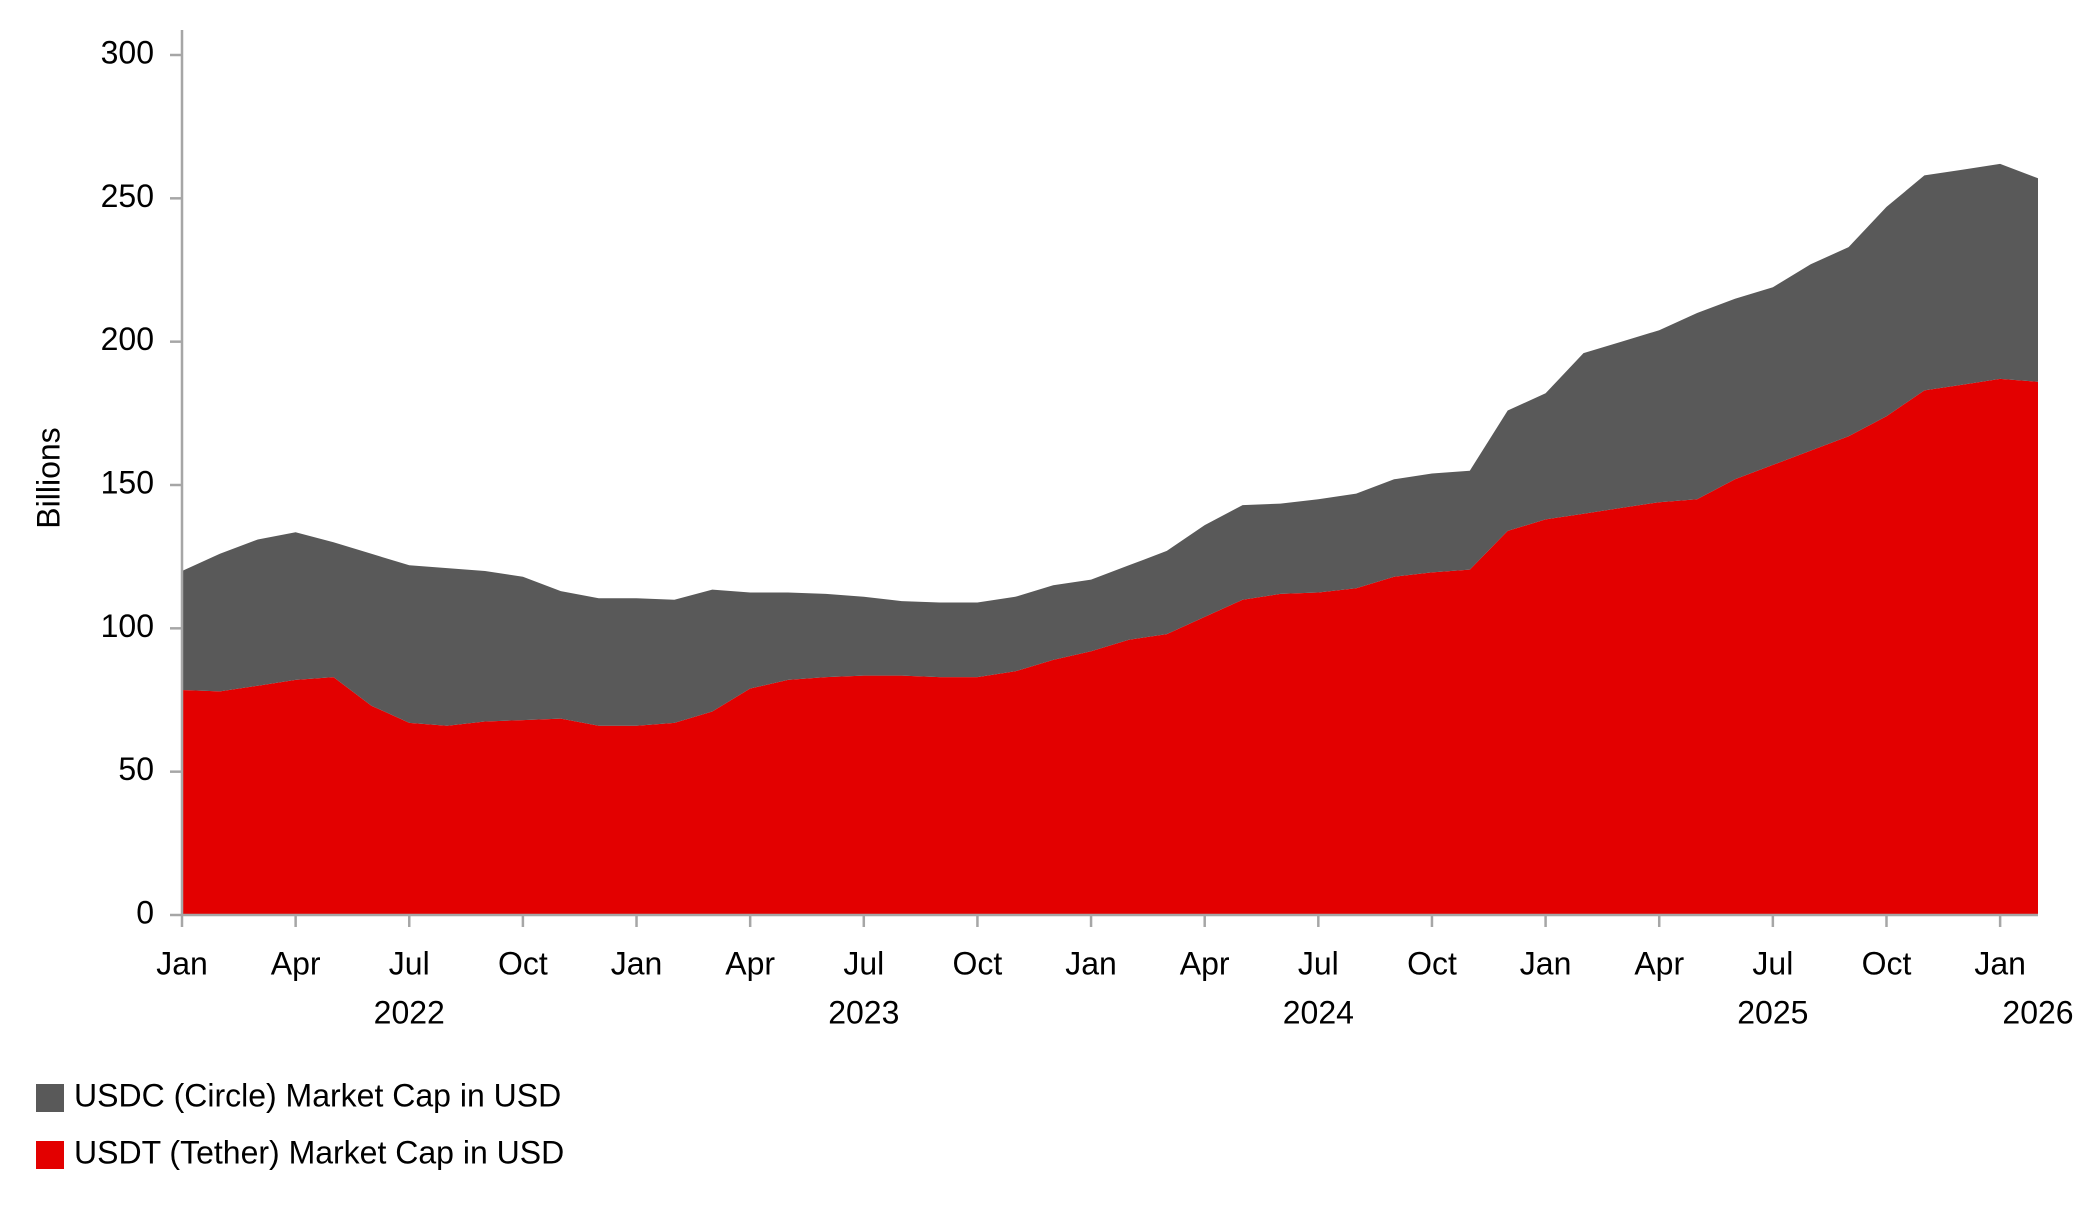  I want to click on year-label: 2024, so click(1318, 1012).